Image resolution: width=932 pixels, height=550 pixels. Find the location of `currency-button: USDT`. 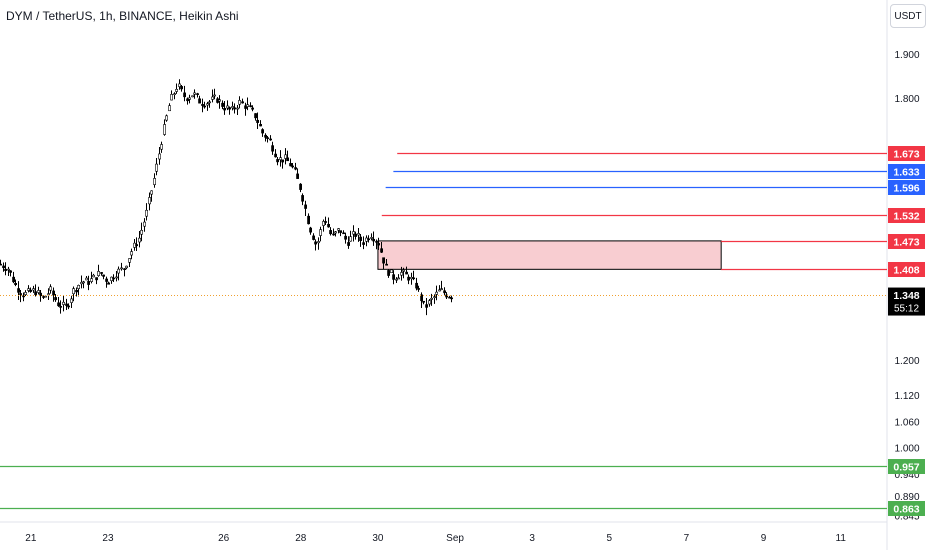

currency-button: USDT is located at coordinates (908, 16).